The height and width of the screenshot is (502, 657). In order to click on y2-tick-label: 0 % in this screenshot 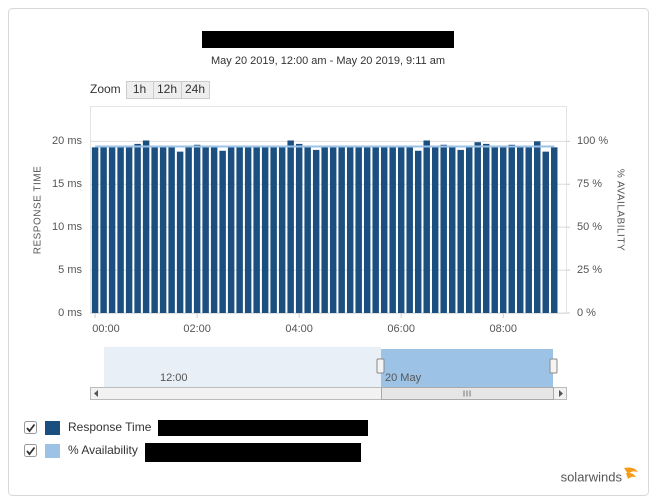, I will do `click(586, 313)`.